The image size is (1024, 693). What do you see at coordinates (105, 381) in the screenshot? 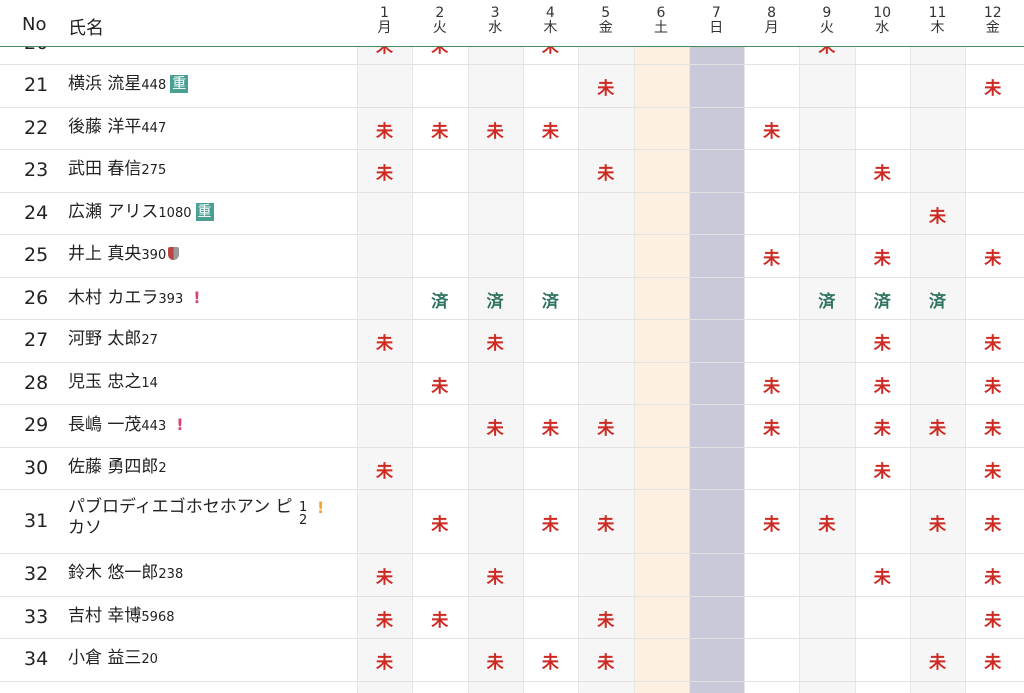
I see `person-name: 児玉 忠之` at bounding box center [105, 381].